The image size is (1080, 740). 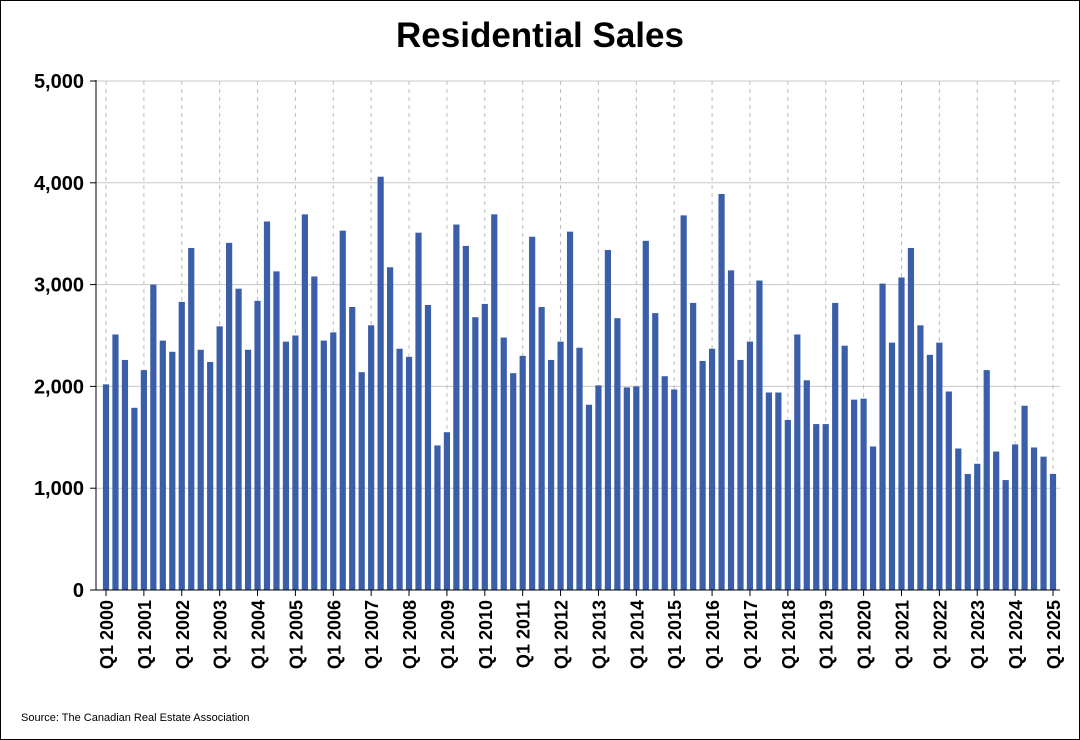 What do you see at coordinates (540, 35) in the screenshot?
I see `chart-title: Residential Sales` at bounding box center [540, 35].